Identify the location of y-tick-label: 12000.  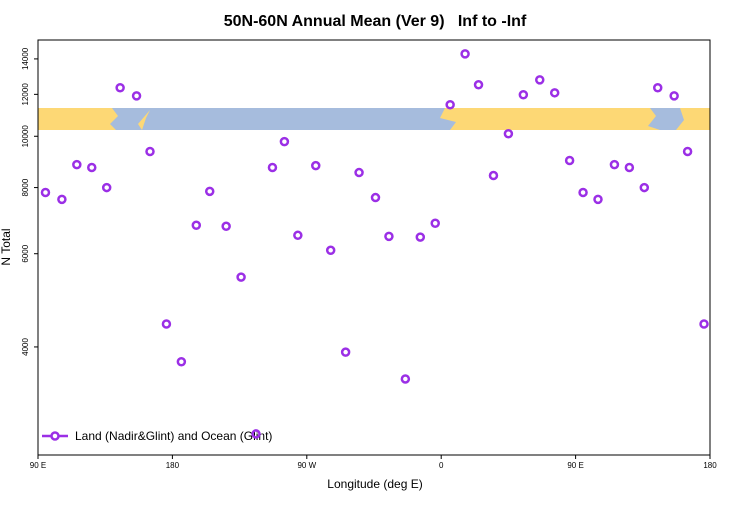
(25, 94).